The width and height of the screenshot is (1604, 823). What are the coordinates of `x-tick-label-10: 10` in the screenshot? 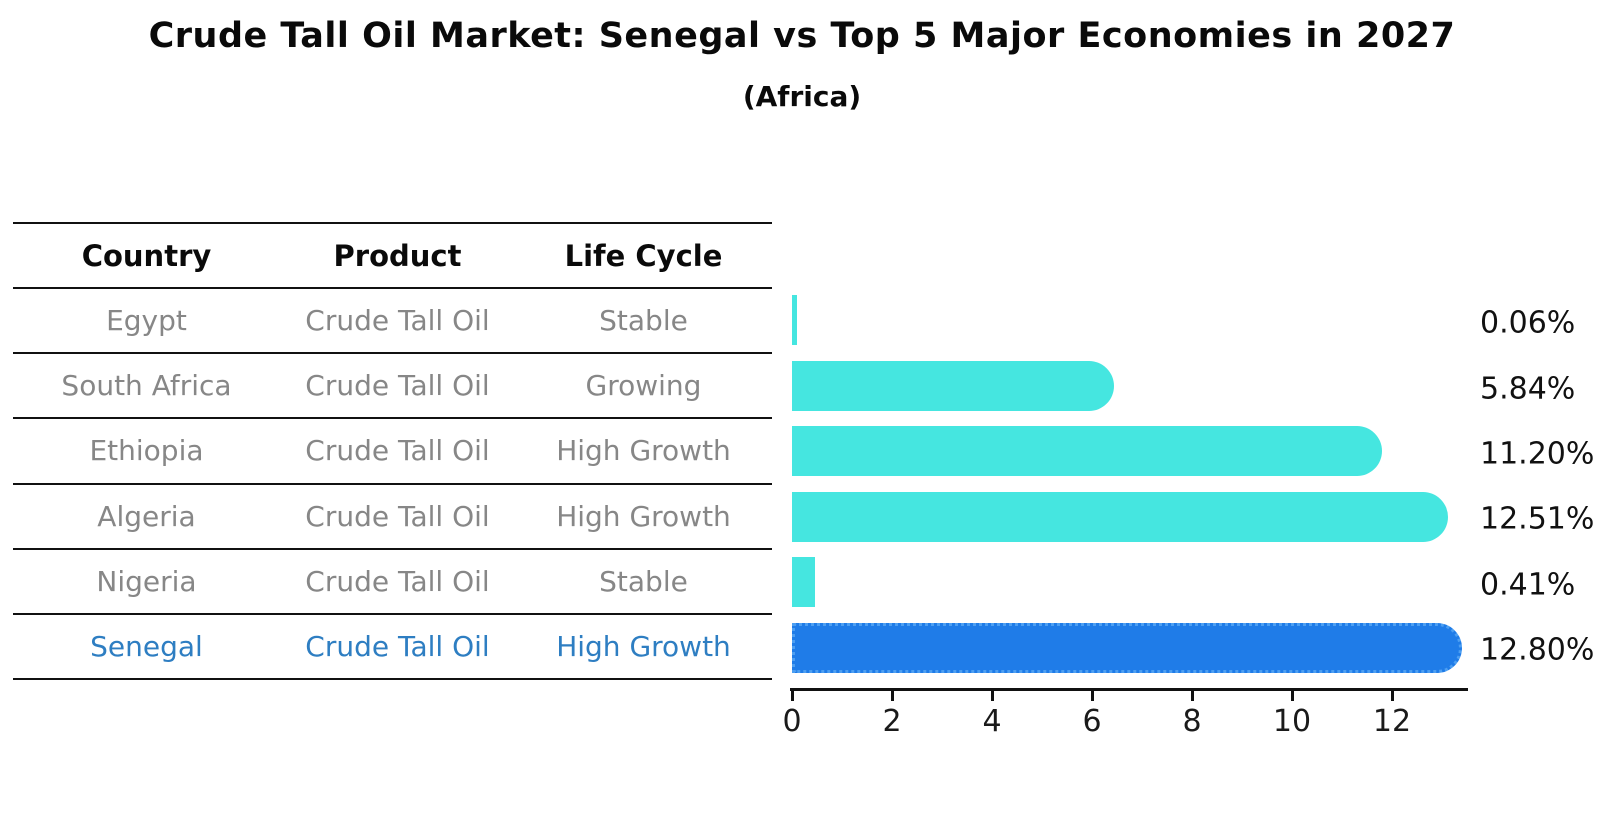 It's located at (1292, 721).